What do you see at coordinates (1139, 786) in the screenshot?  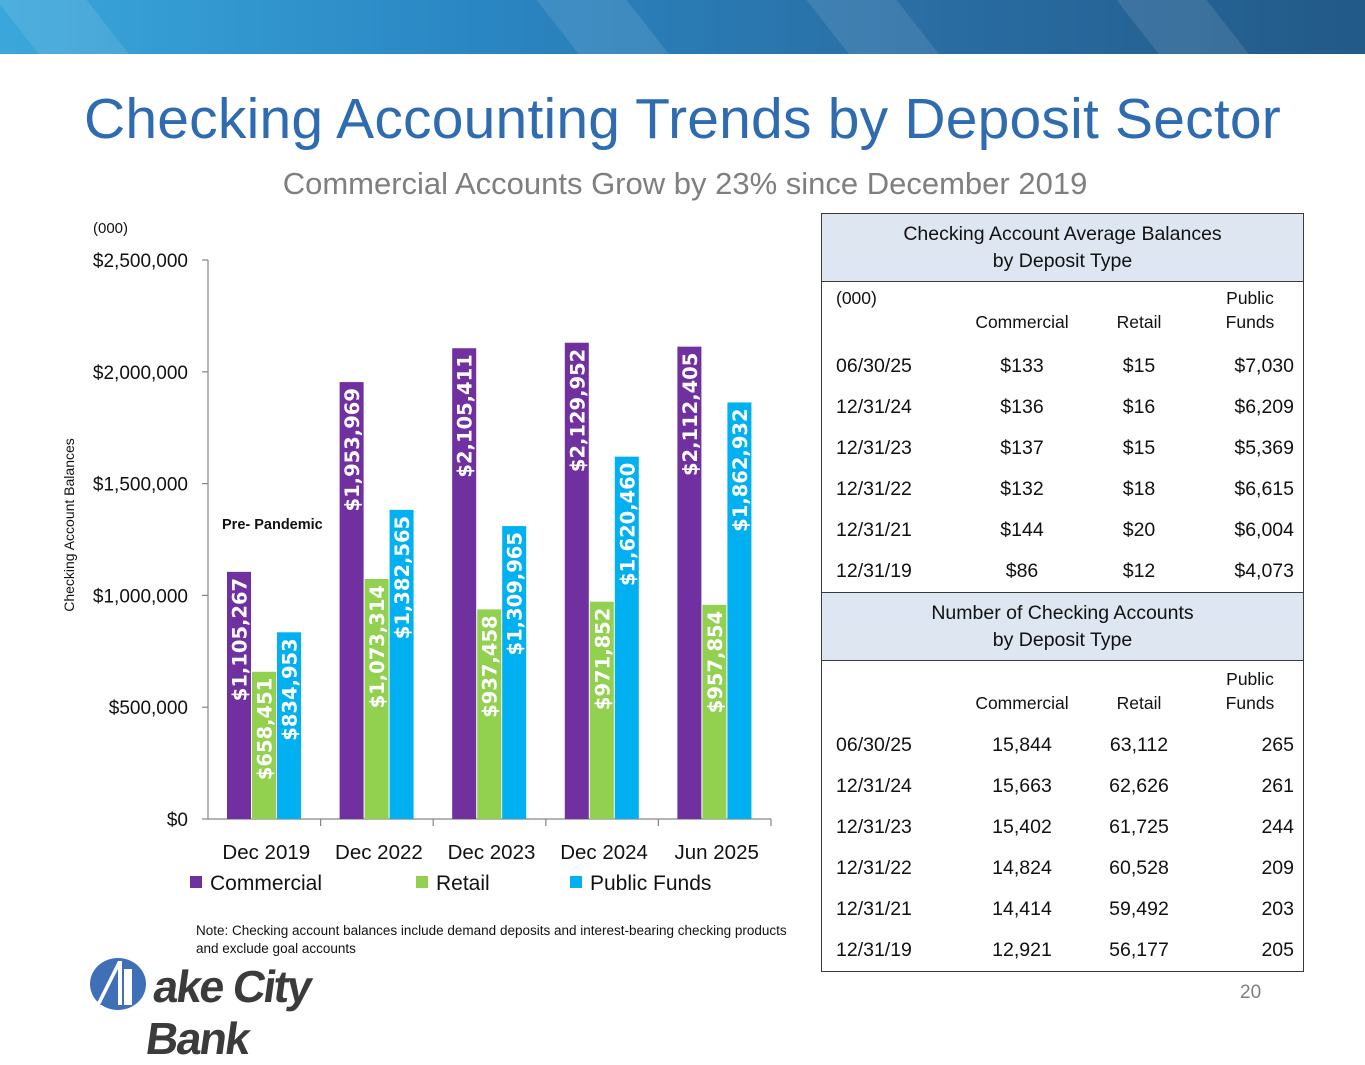 I see `cell-retail: 62,626` at bounding box center [1139, 786].